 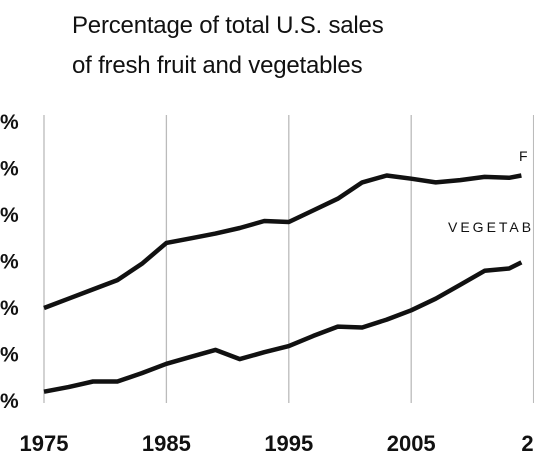 I want to click on series-label-vegetables: VEGETAB, so click(x=491, y=227).